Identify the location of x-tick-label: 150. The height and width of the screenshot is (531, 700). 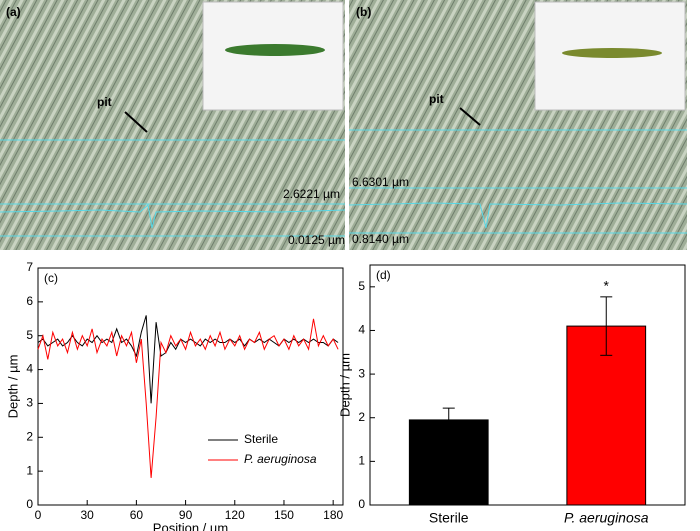
(284, 515).